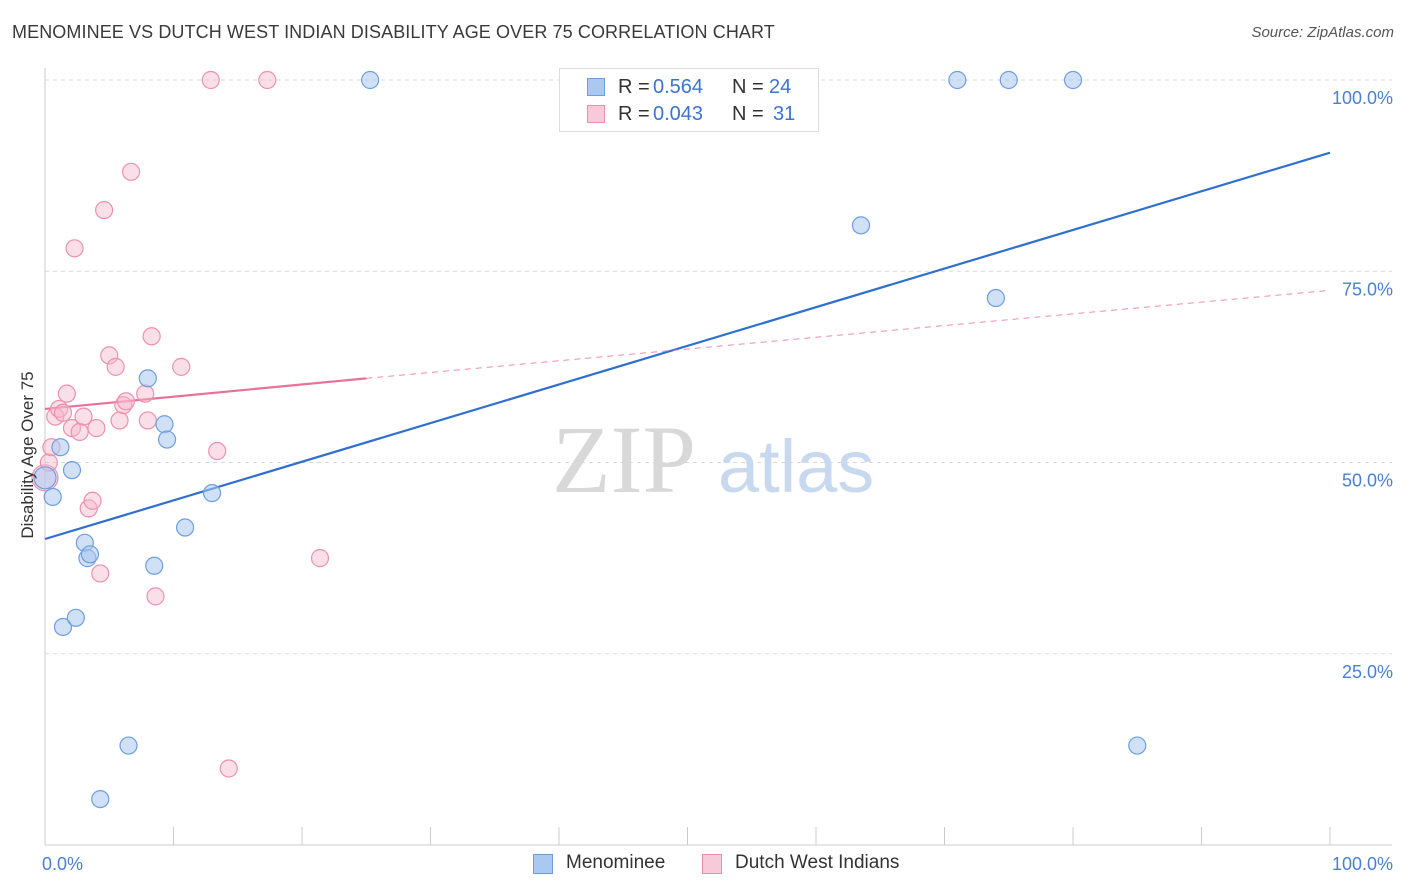 The width and height of the screenshot is (1406, 892). I want to click on correlation-legend: R = 0.564 N = 24 R = 0.043 N = 31, so click(689, 100).